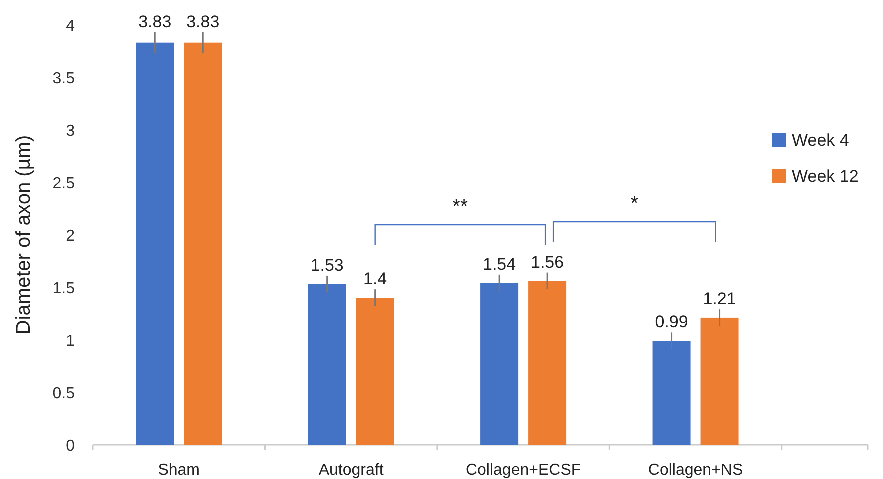  What do you see at coordinates (64, 289) in the screenshot?
I see `y-tick-label: 1.5` at bounding box center [64, 289].